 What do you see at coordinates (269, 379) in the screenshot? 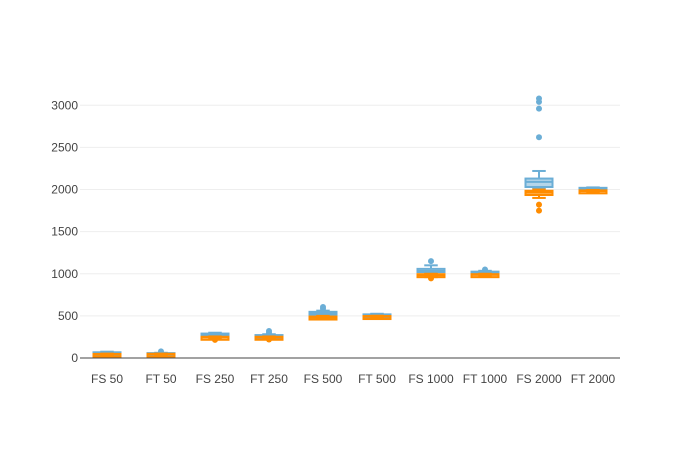
I see `x-tick-label: FT 250` at bounding box center [269, 379].